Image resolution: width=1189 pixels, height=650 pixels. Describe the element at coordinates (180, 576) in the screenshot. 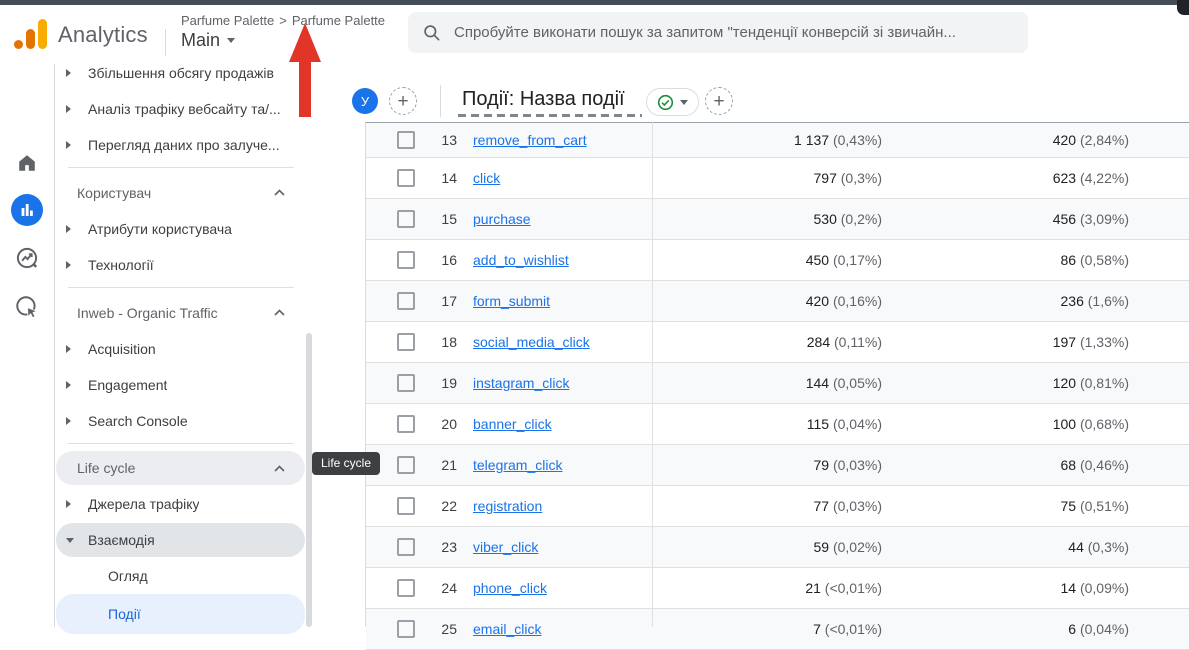

I see `sidebar-subitem-overview: Огляд` at that location.